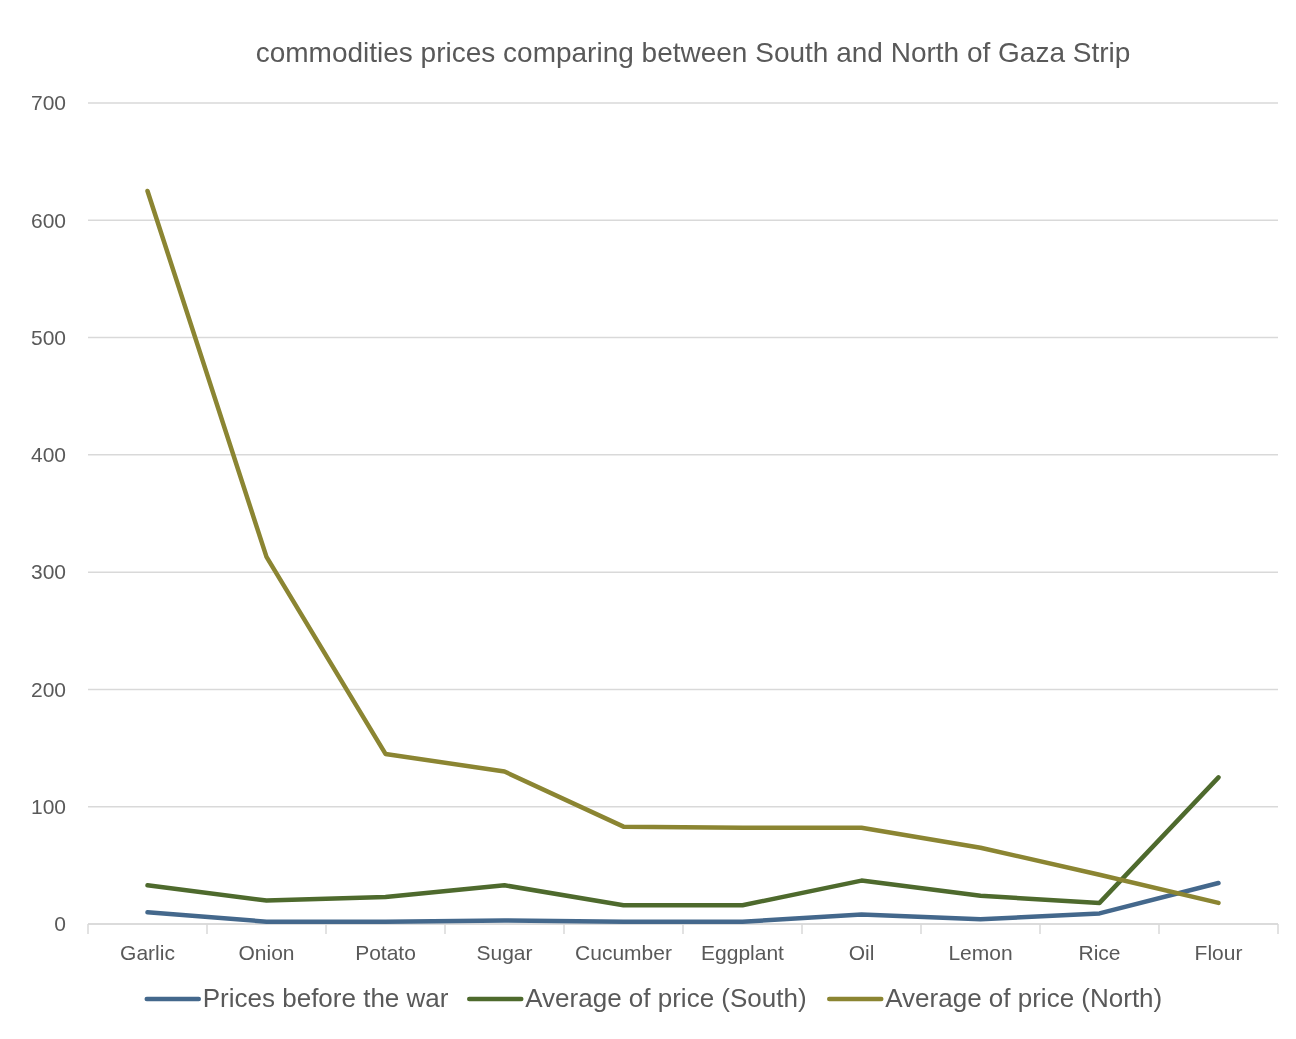  I want to click on y-tick-label: 100, so click(48, 807).